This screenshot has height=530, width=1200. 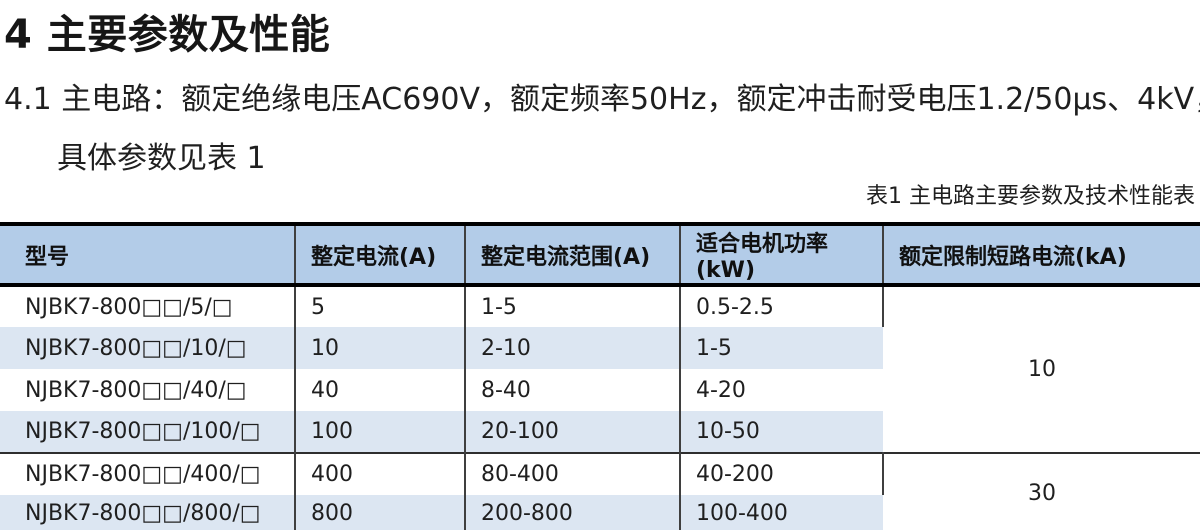 What do you see at coordinates (781, 512) in the screenshot?
I see `motor-power-cell: 100-400` at bounding box center [781, 512].